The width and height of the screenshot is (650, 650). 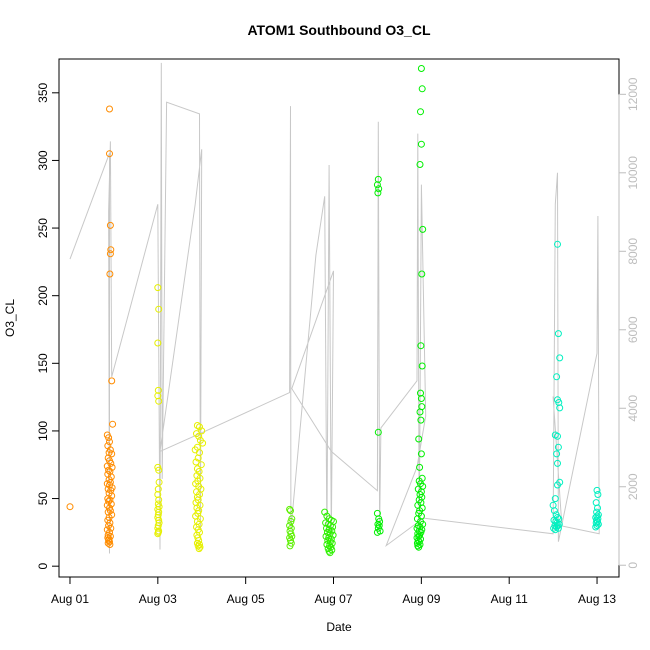 What do you see at coordinates (633, 486) in the screenshot?
I see `y2-tick-label: 2000` at bounding box center [633, 486].